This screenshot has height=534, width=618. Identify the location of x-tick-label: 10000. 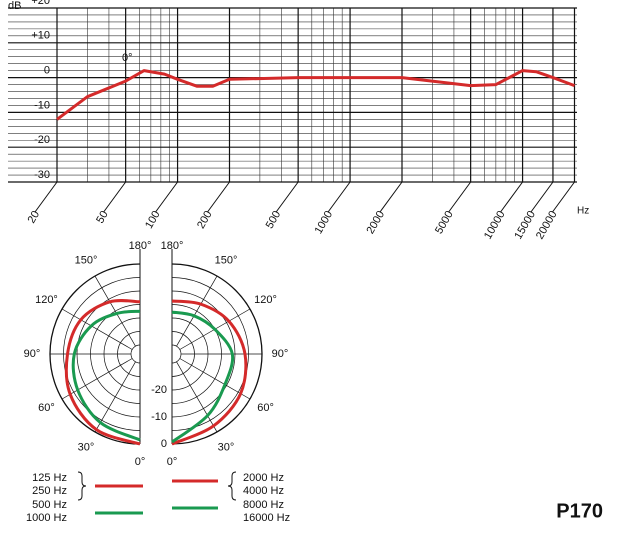
(495, 225).